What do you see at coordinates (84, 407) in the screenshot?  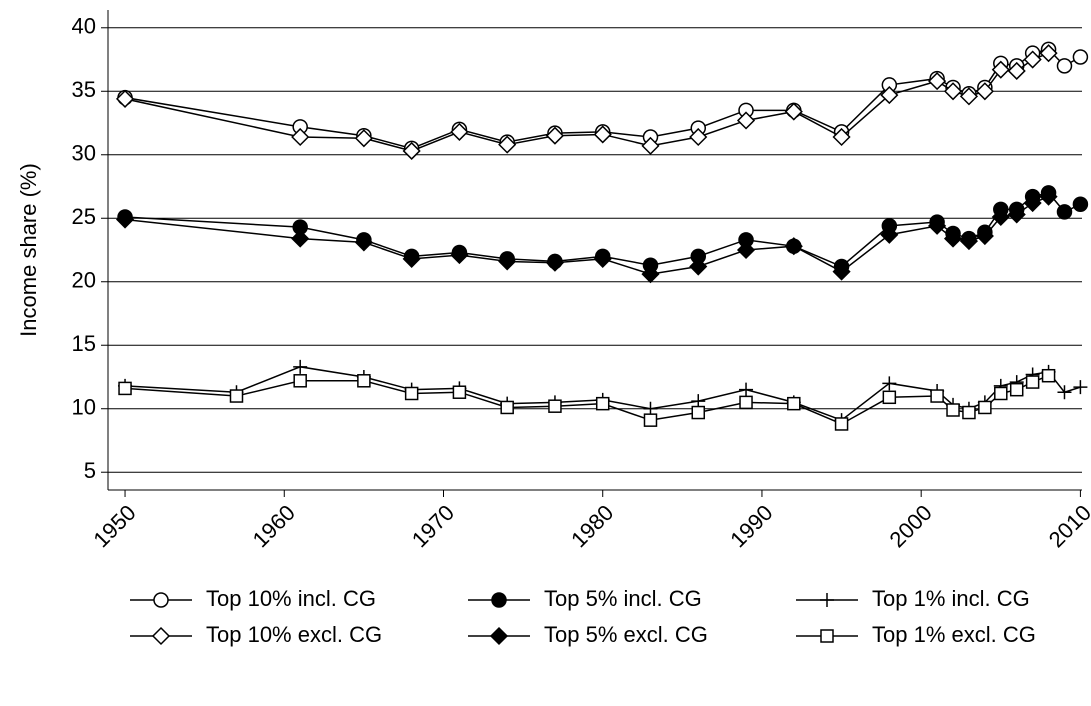 I see `y-tick-label: 10` at bounding box center [84, 407].